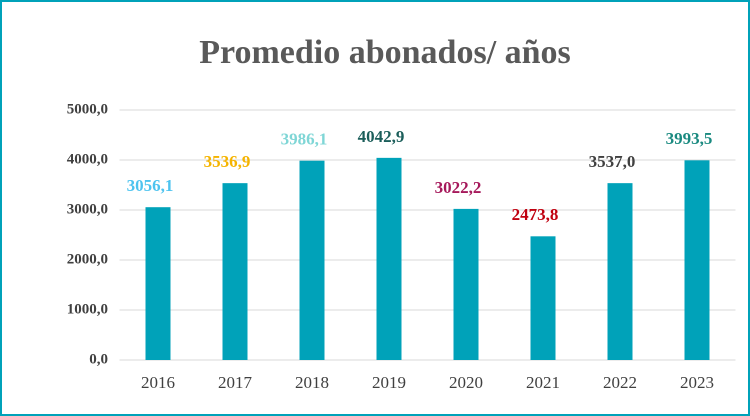 This screenshot has height=416, width=750. What do you see at coordinates (312, 382) in the screenshot?
I see `x-tick-label: 2018` at bounding box center [312, 382].